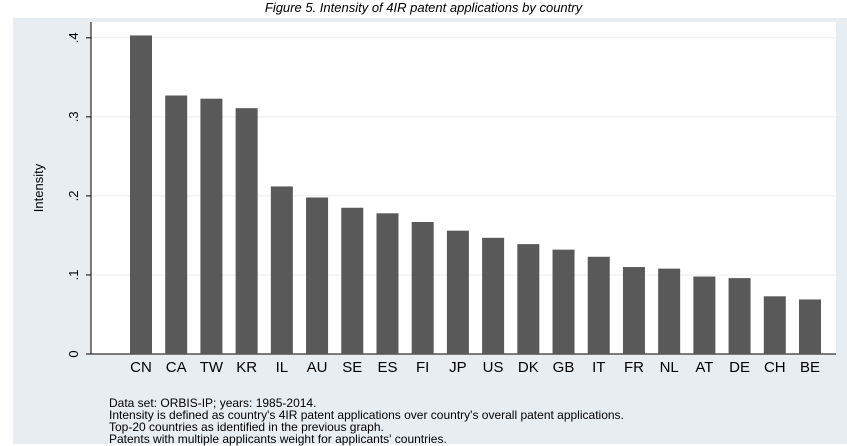  What do you see at coordinates (528, 367) in the screenshot?
I see `x-tick-label: DK` at bounding box center [528, 367].